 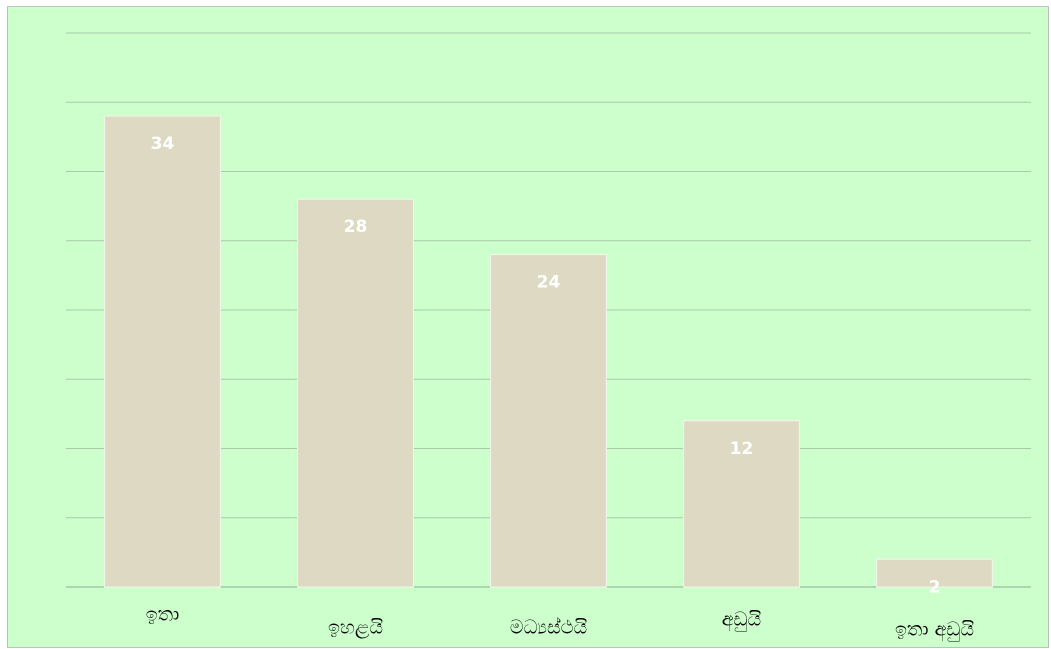 What do you see at coordinates (549, 283) in the screenshot?
I see `data-label: 24` at bounding box center [549, 283].